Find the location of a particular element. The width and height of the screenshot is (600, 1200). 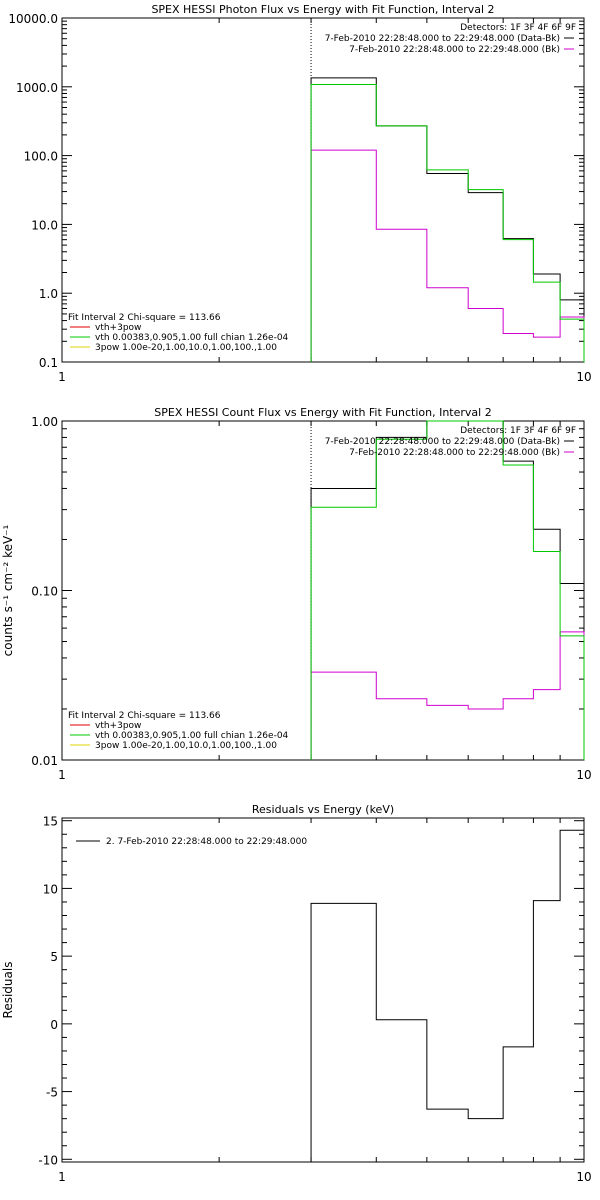

y-tick-label: 10000.0 is located at coordinates (33, 19).